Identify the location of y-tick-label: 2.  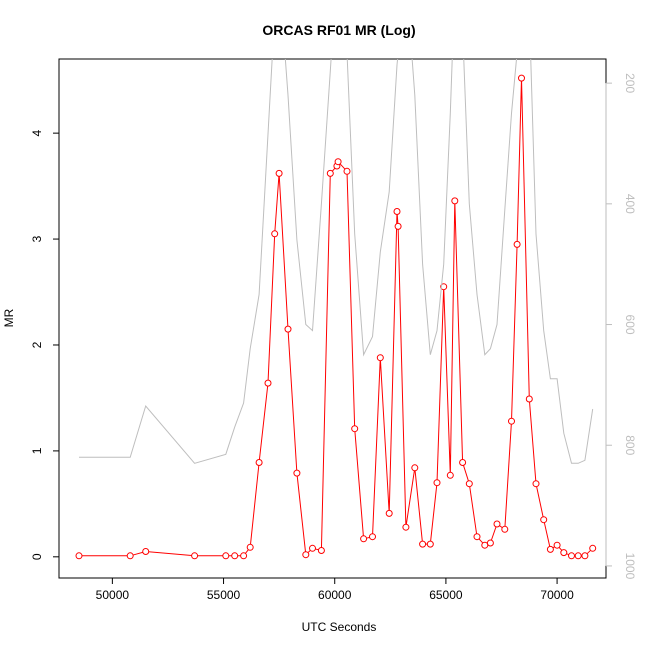
(37, 344).